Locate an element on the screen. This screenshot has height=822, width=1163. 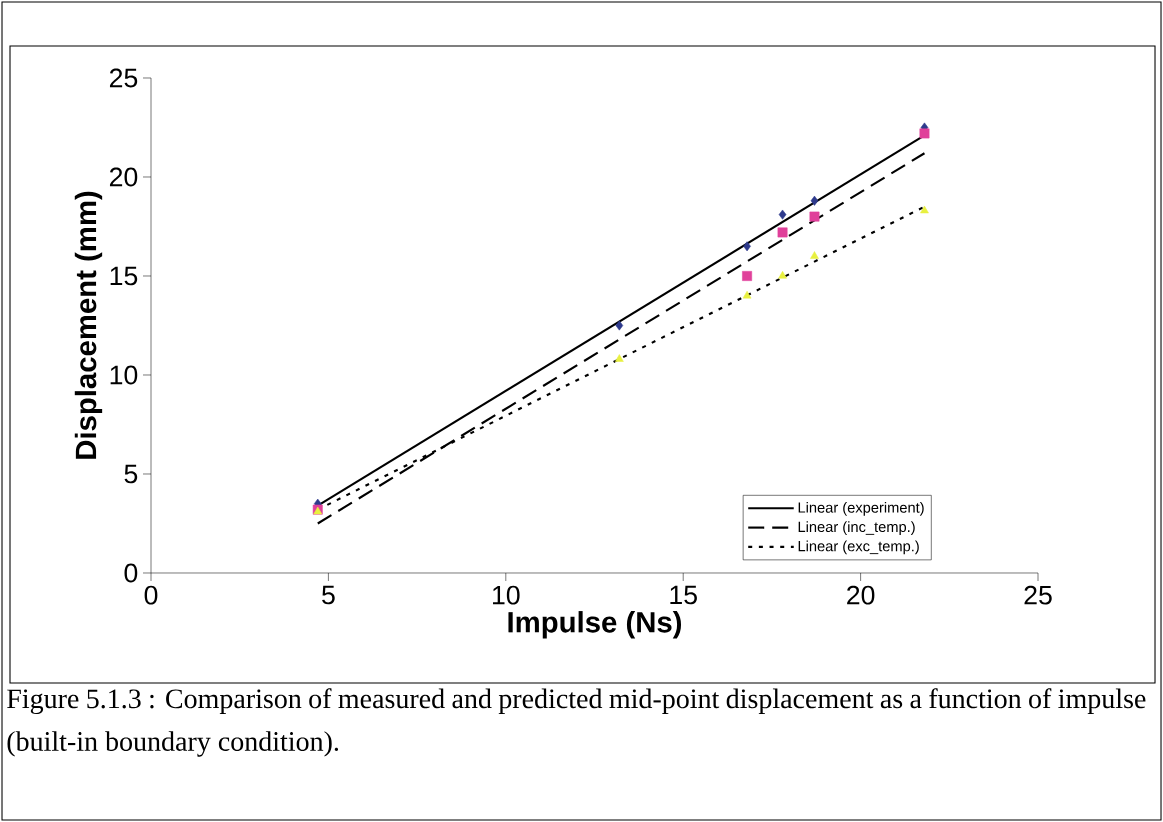
y-tick-label: 5 is located at coordinates (131, 474).